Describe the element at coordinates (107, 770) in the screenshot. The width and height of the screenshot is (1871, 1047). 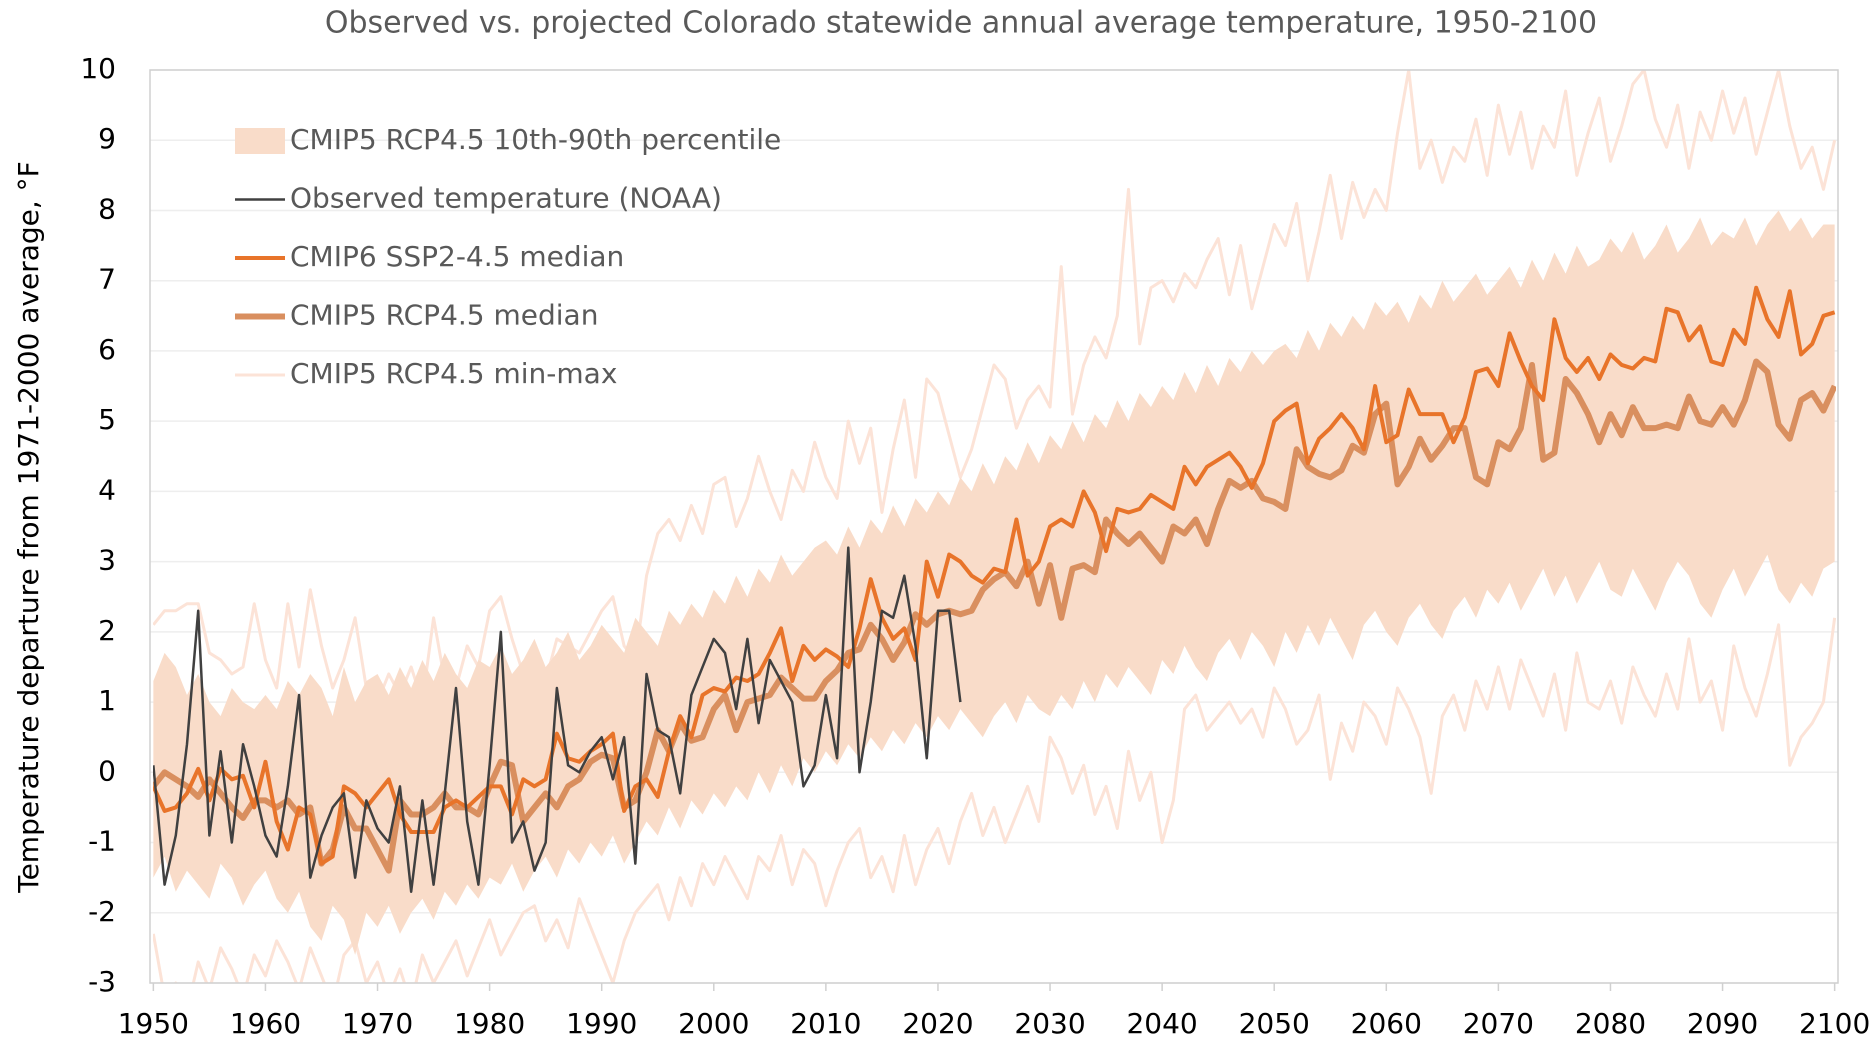
I see `y-tick-label: 0` at that location.